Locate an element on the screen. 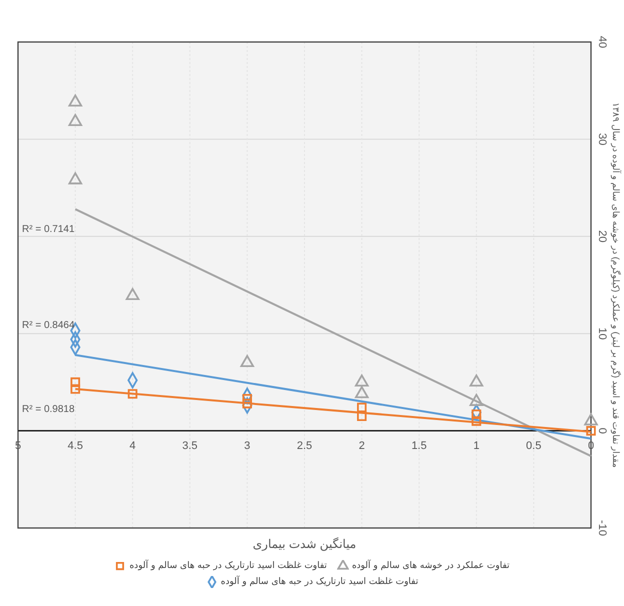 This screenshot has width=624, height=606. y-tick-label: 0 is located at coordinates (602, 431).